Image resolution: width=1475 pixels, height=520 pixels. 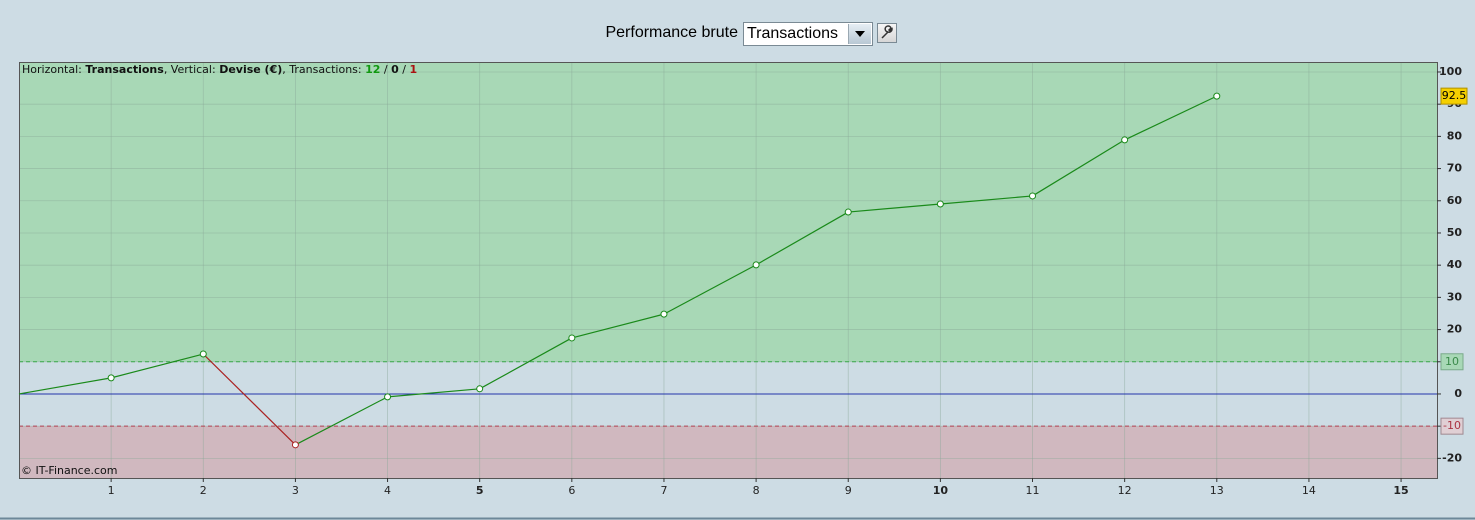 I want to click on select-value: Transactions, so click(x=792, y=33).